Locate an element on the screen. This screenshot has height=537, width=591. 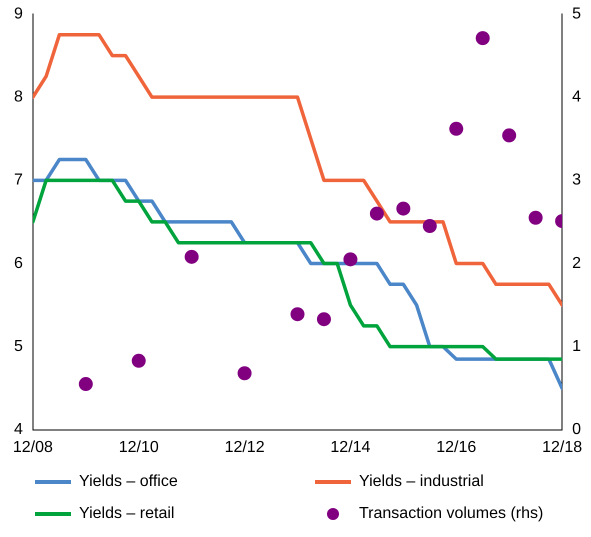
legend-label: Transaction volumes (rhs) is located at coordinates (451, 514).